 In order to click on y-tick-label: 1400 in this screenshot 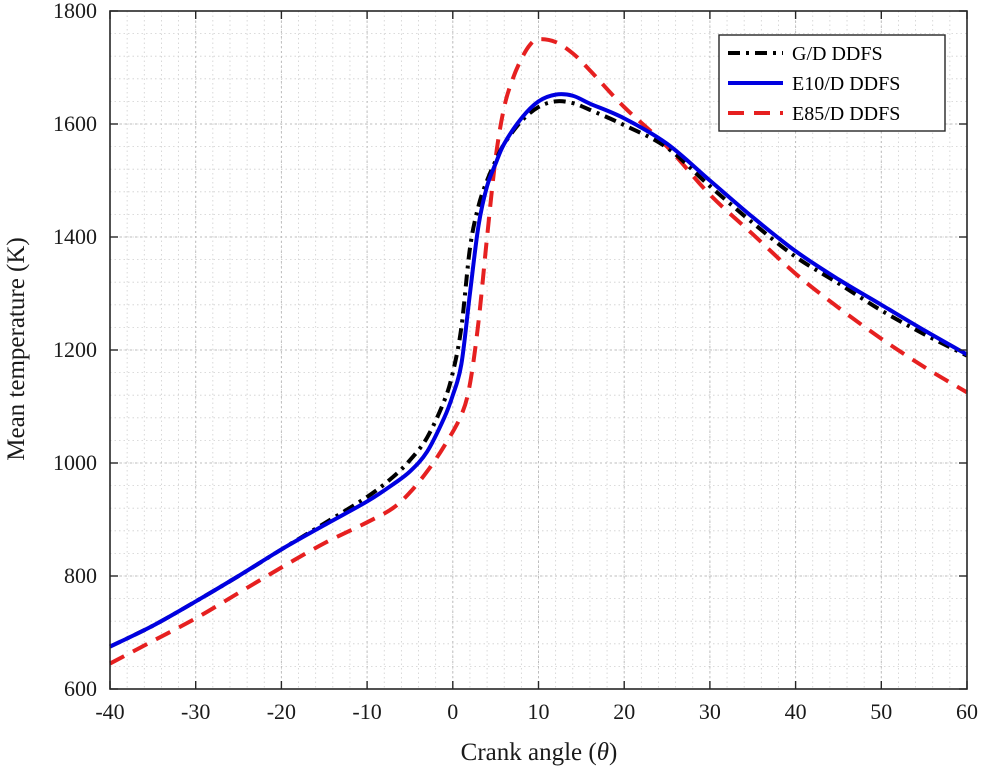, I will do `click(75, 236)`.